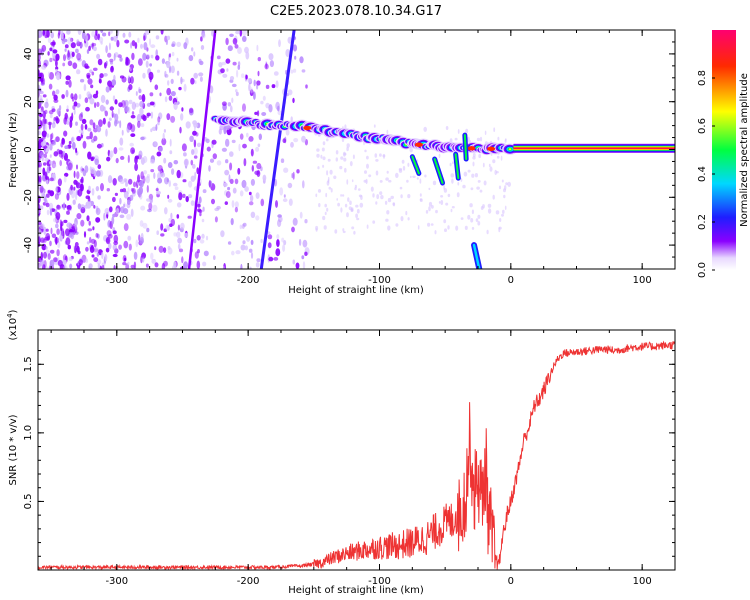 This screenshot has height=600, width=750. I want to click on spectrogram-xlabel: Height of straight line (km), so click(356, 290).